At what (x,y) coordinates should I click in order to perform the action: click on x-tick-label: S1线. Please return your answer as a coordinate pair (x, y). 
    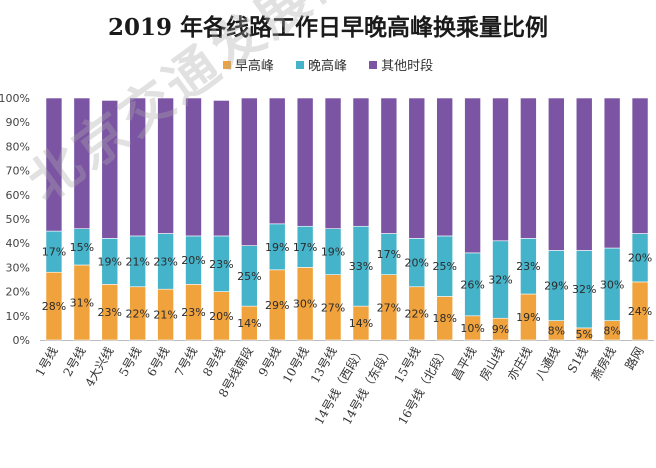
    Looking at the image, I should click on (578, 360).